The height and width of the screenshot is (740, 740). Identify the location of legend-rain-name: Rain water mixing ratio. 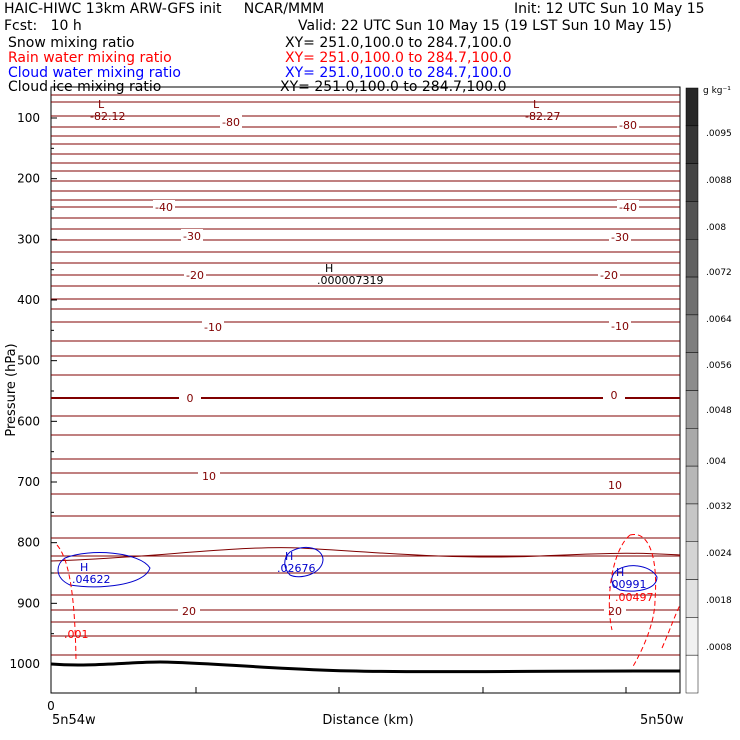
(90, 58).